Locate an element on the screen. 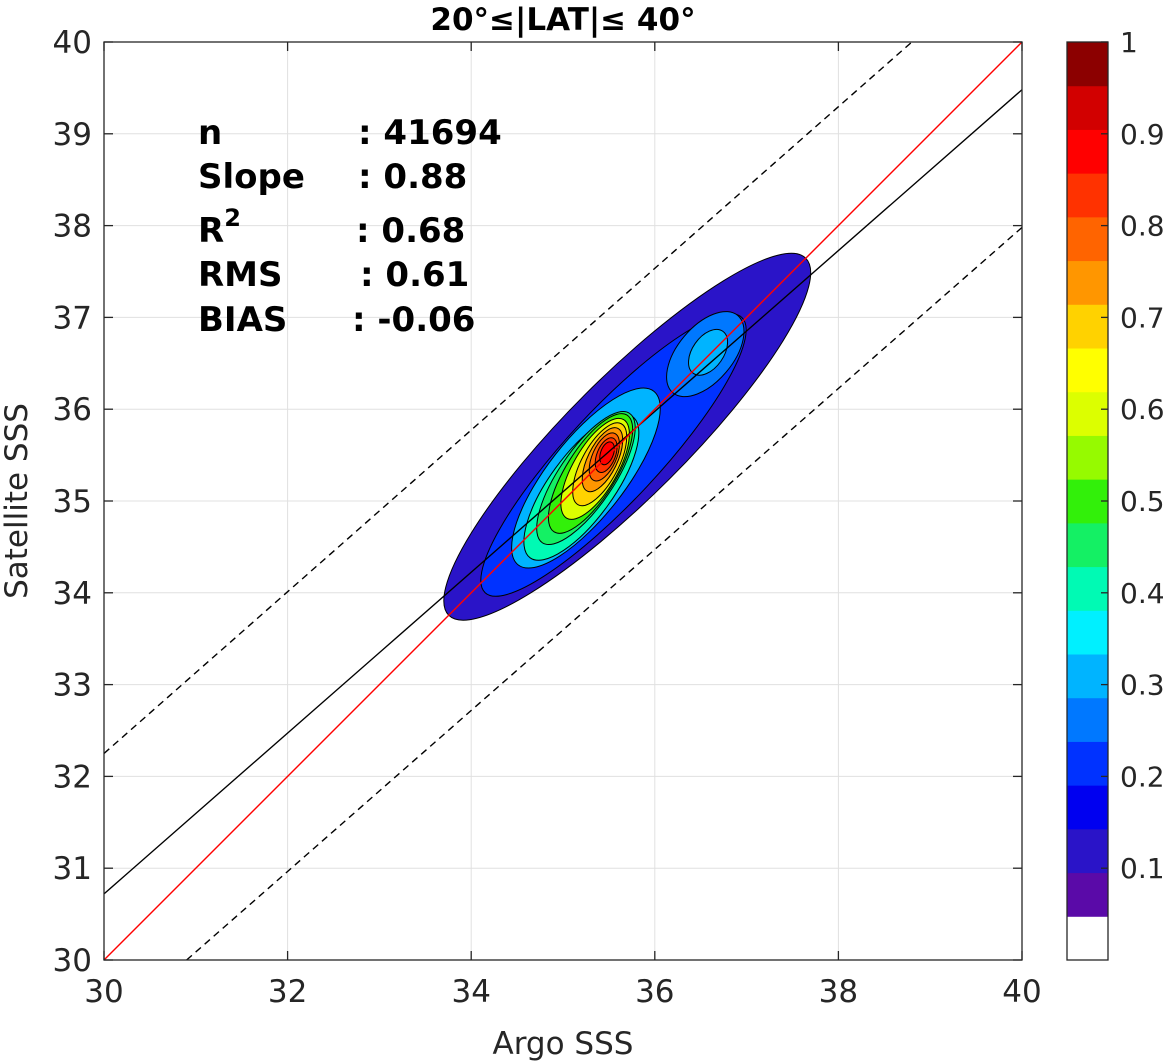 The height and width of the screenshot is (1062, 1172). colorbar-tick-label: 0.3 is located at coordinates (1142, 685).